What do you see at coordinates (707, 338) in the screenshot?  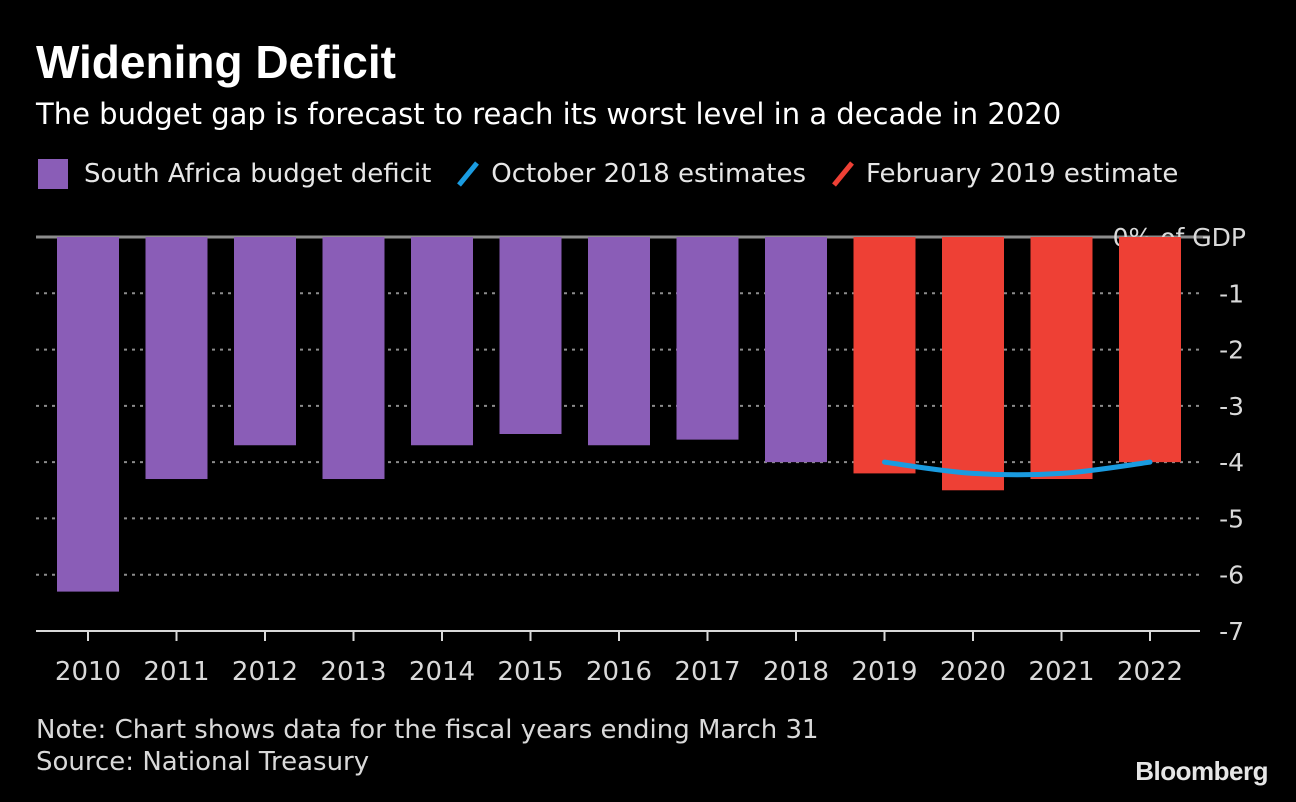 I see `bar-2017` at bounding box center [707, 338].